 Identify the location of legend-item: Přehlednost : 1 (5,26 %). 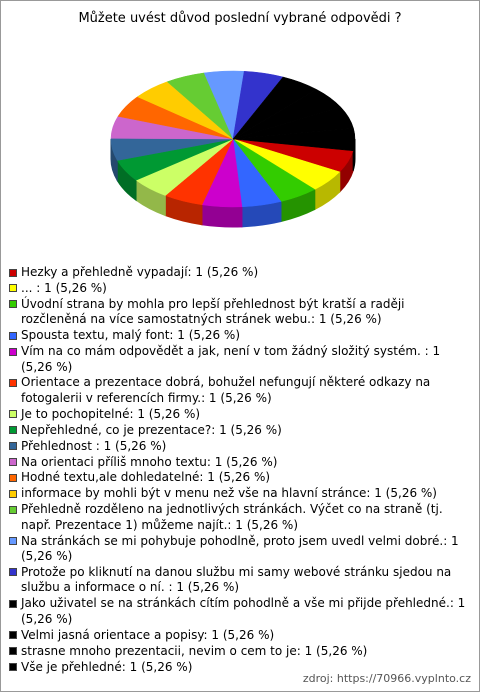
(240, 447).